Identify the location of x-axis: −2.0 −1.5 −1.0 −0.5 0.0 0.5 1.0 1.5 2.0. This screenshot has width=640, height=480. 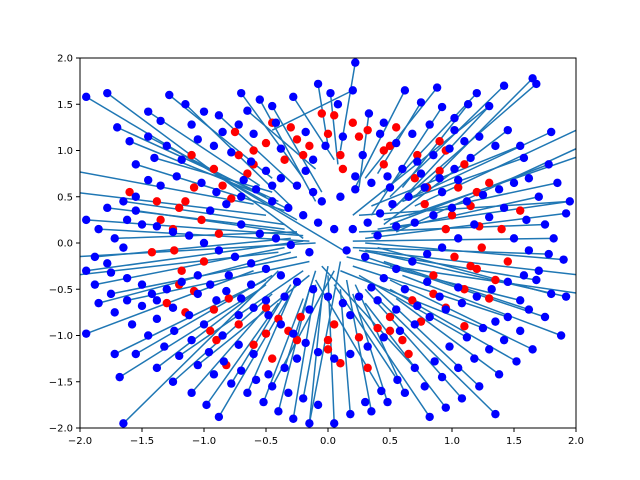
(326, 437).